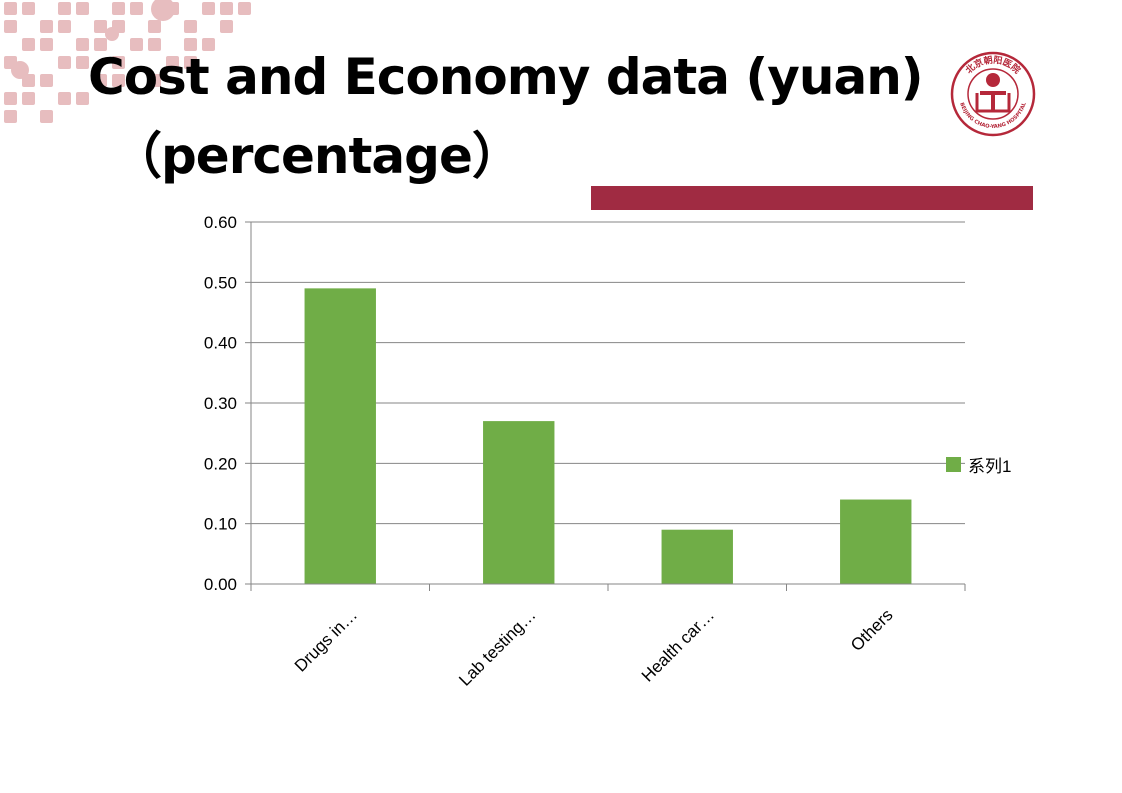 The height and width of the screenshot is (793, 1122). What do you see at coordinates (220, 222) in the screenshot?
I see `y-tick-label: 0.60` at bounding box center [220, 222].